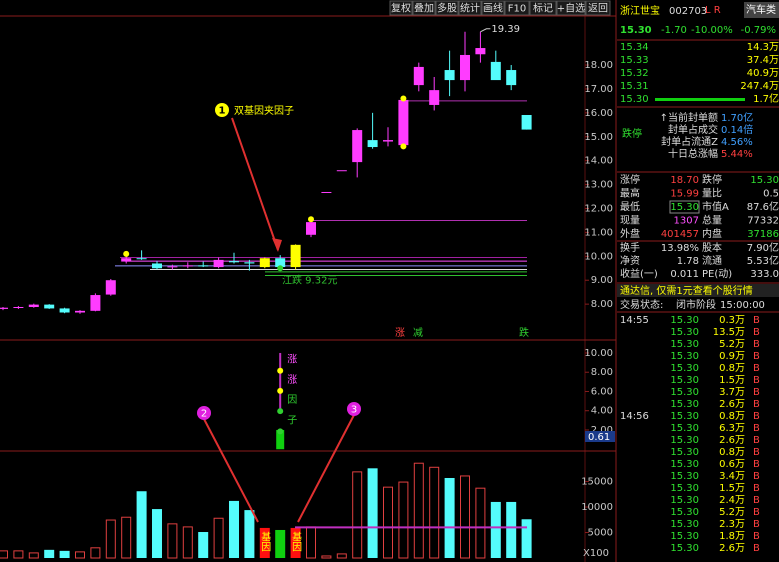 The image size is (779, 562). I want to click on stock-name: 浙江世宝, so click(640, 10).